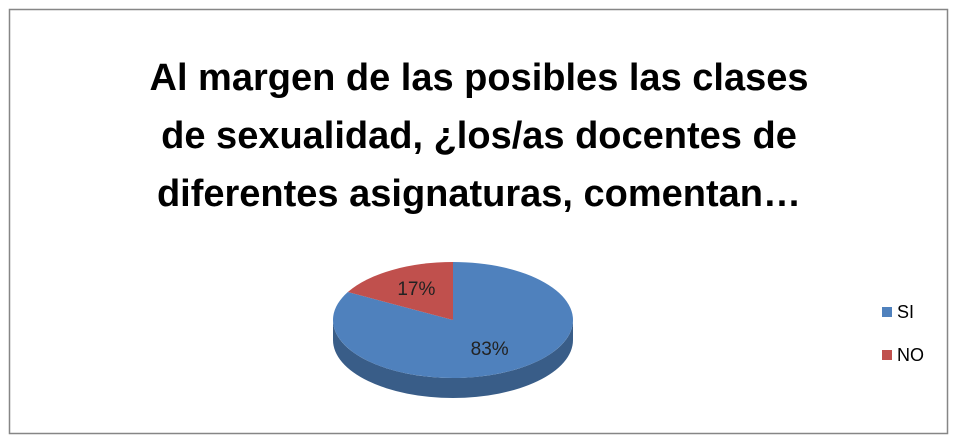 The width and height of the screenshot is (958, 444). Describe the element at coordinates (453, 359) in the screenshot. I see `pie-side` at that location.